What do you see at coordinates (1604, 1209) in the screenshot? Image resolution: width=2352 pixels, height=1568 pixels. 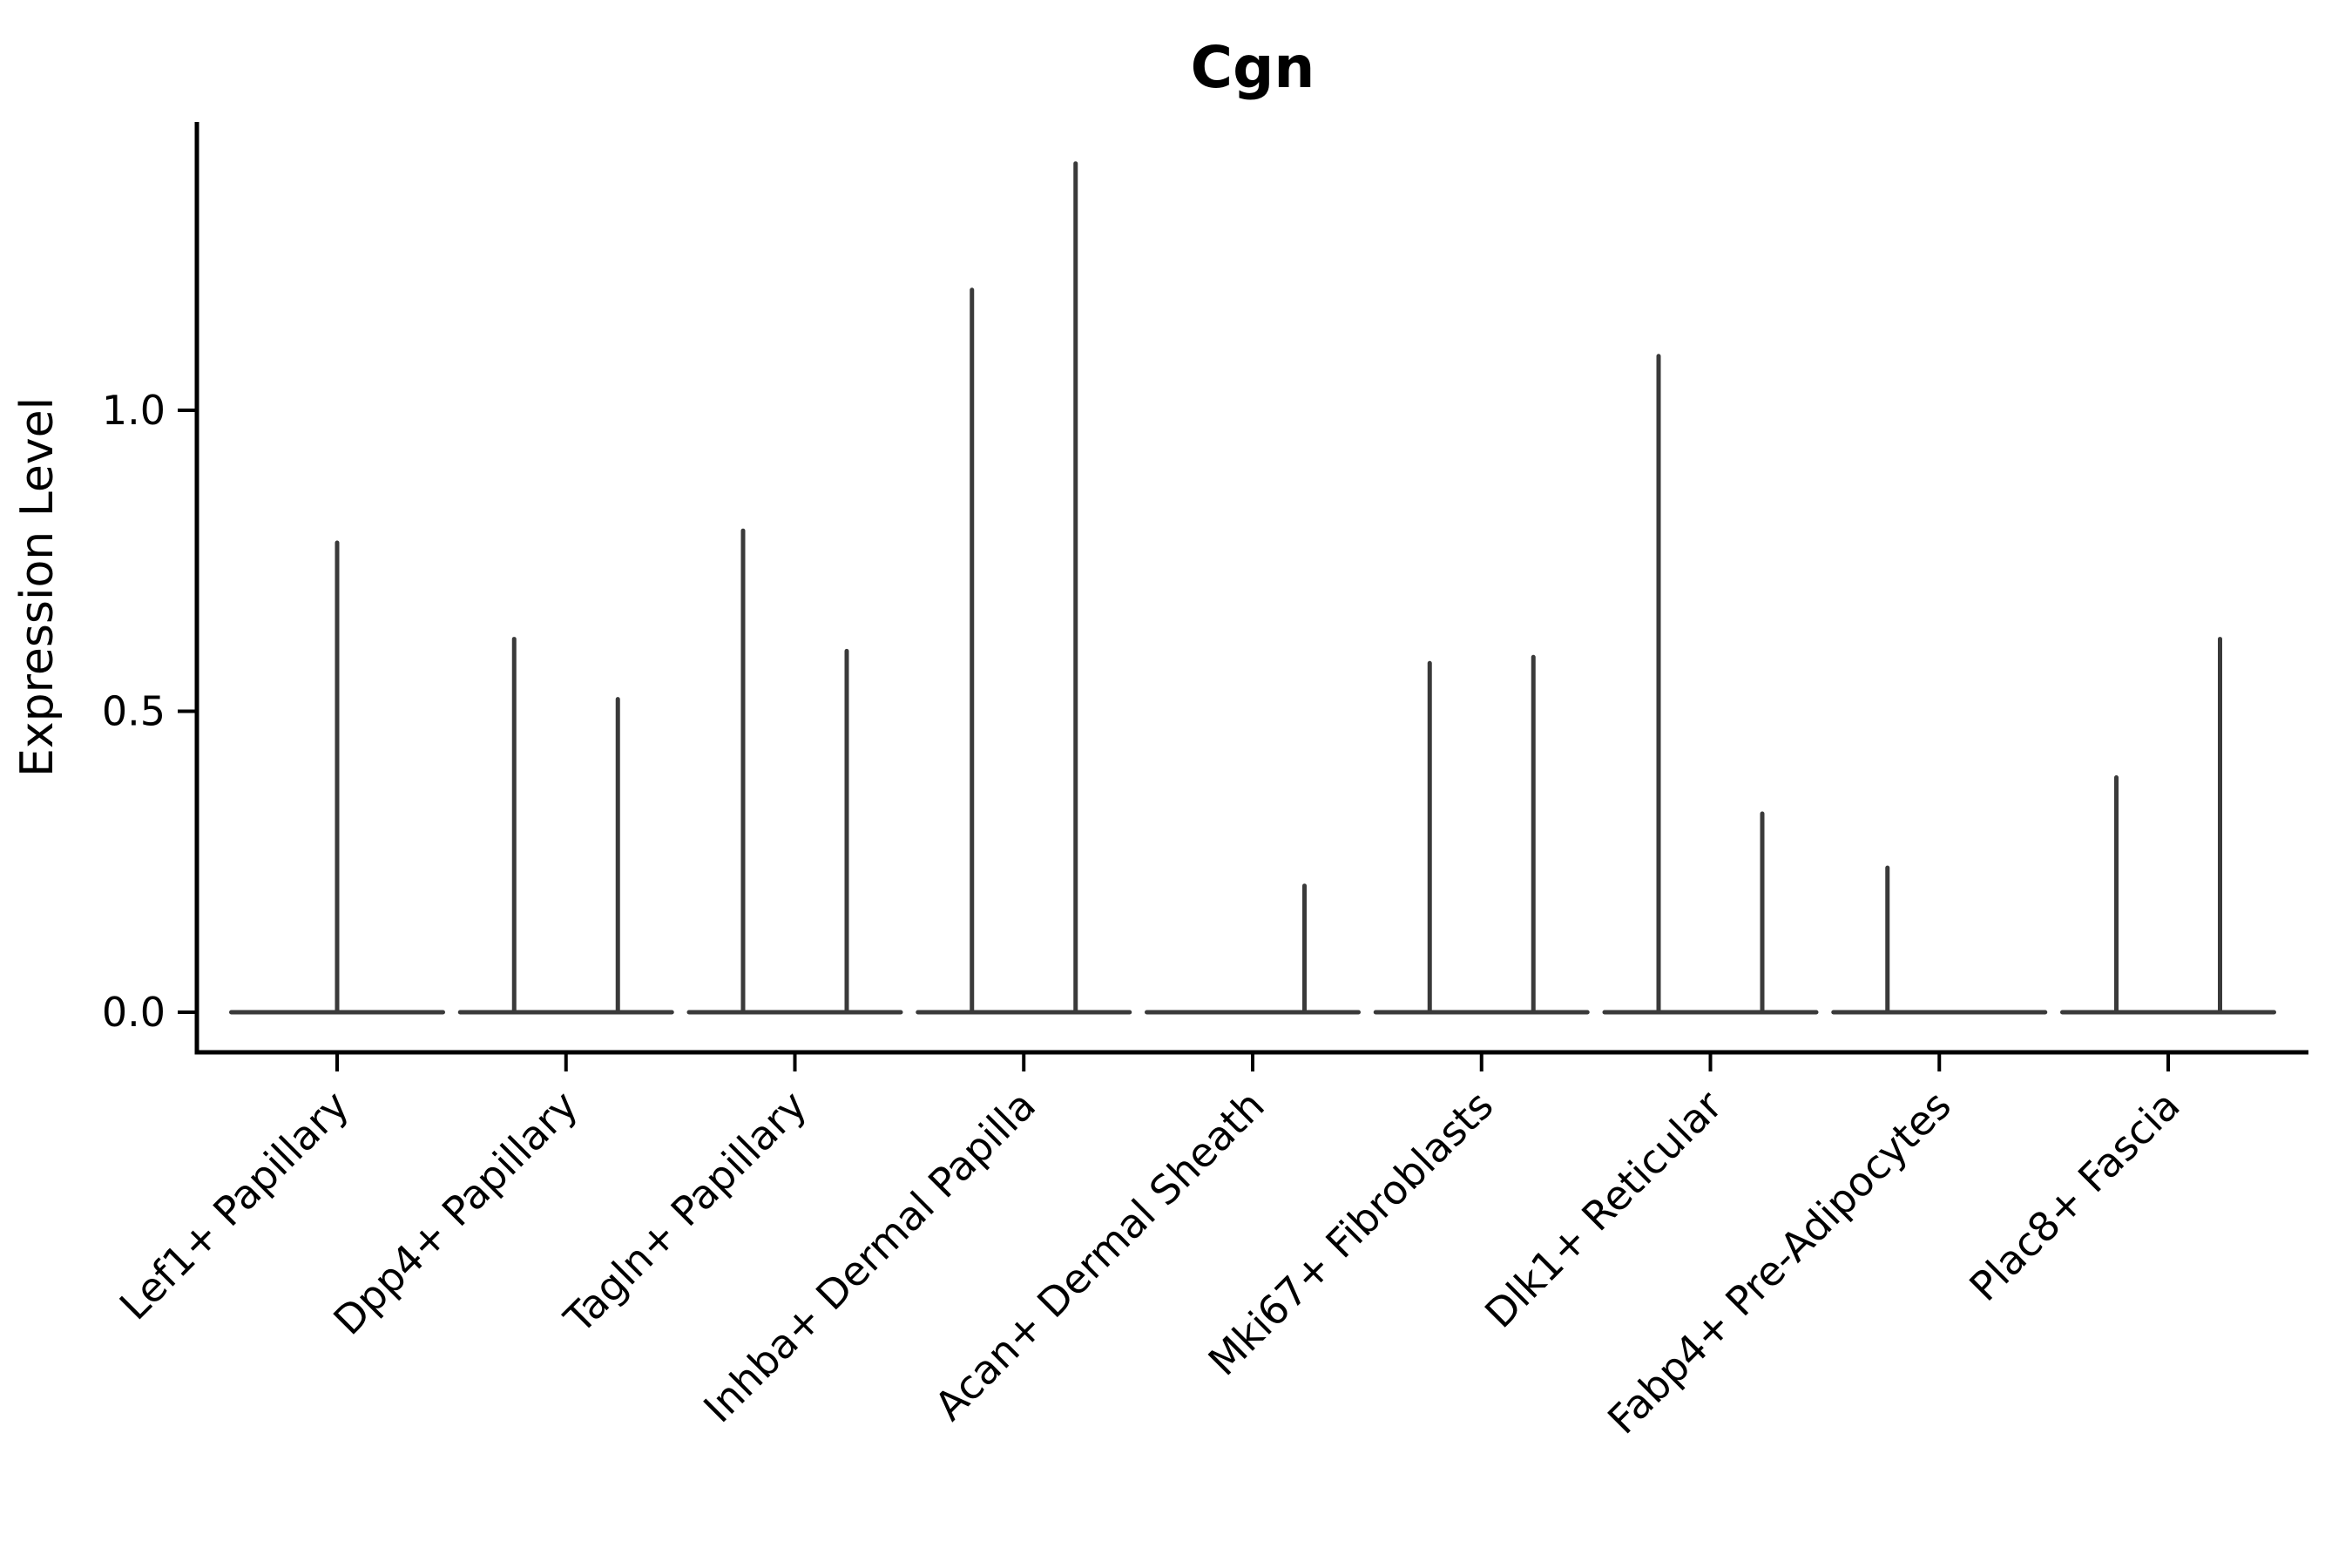 I see `x-tick-label: Dlk1+ Reticular` at bounding box center [1604, 1209].